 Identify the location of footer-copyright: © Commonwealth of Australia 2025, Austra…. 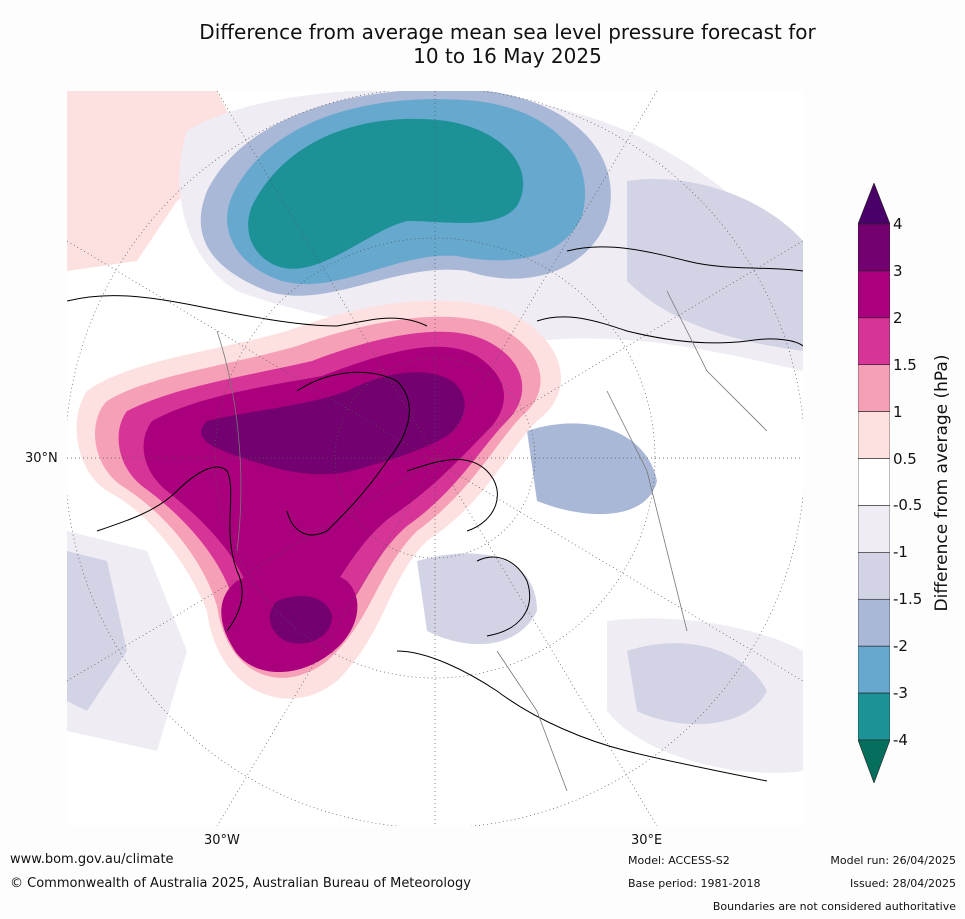
(240, 883).